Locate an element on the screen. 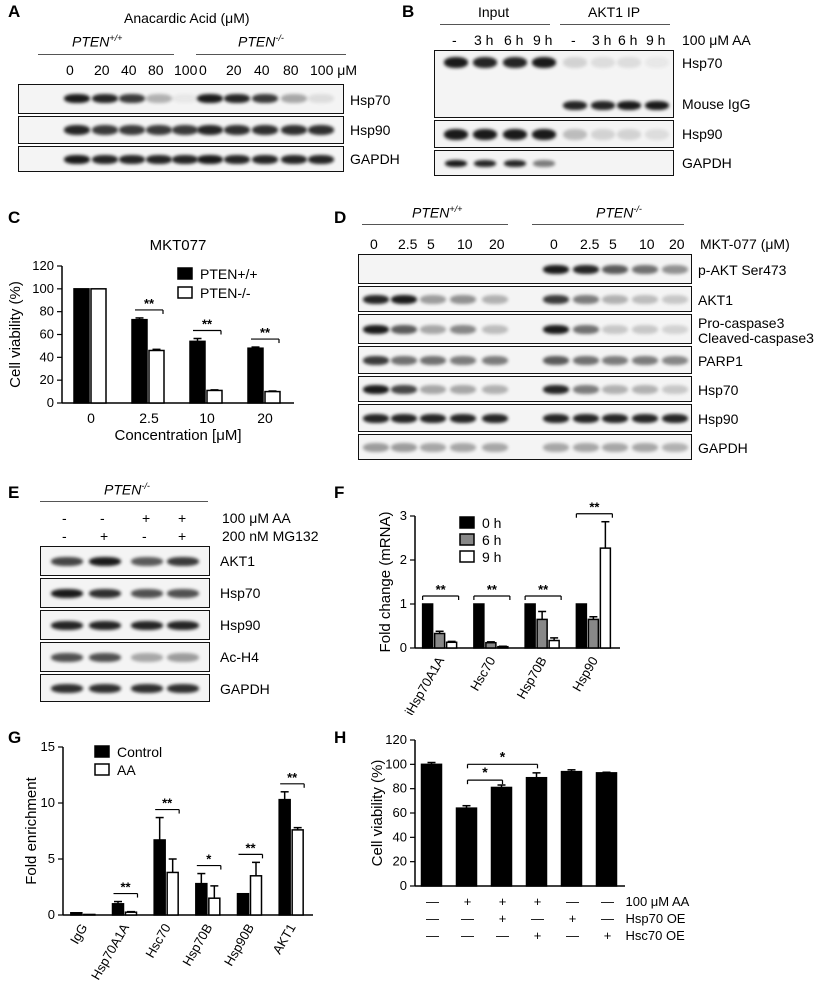 The height and width of the screenshot is (982, 824). y-tick-label: 1 is located at coordinates (403, 603).